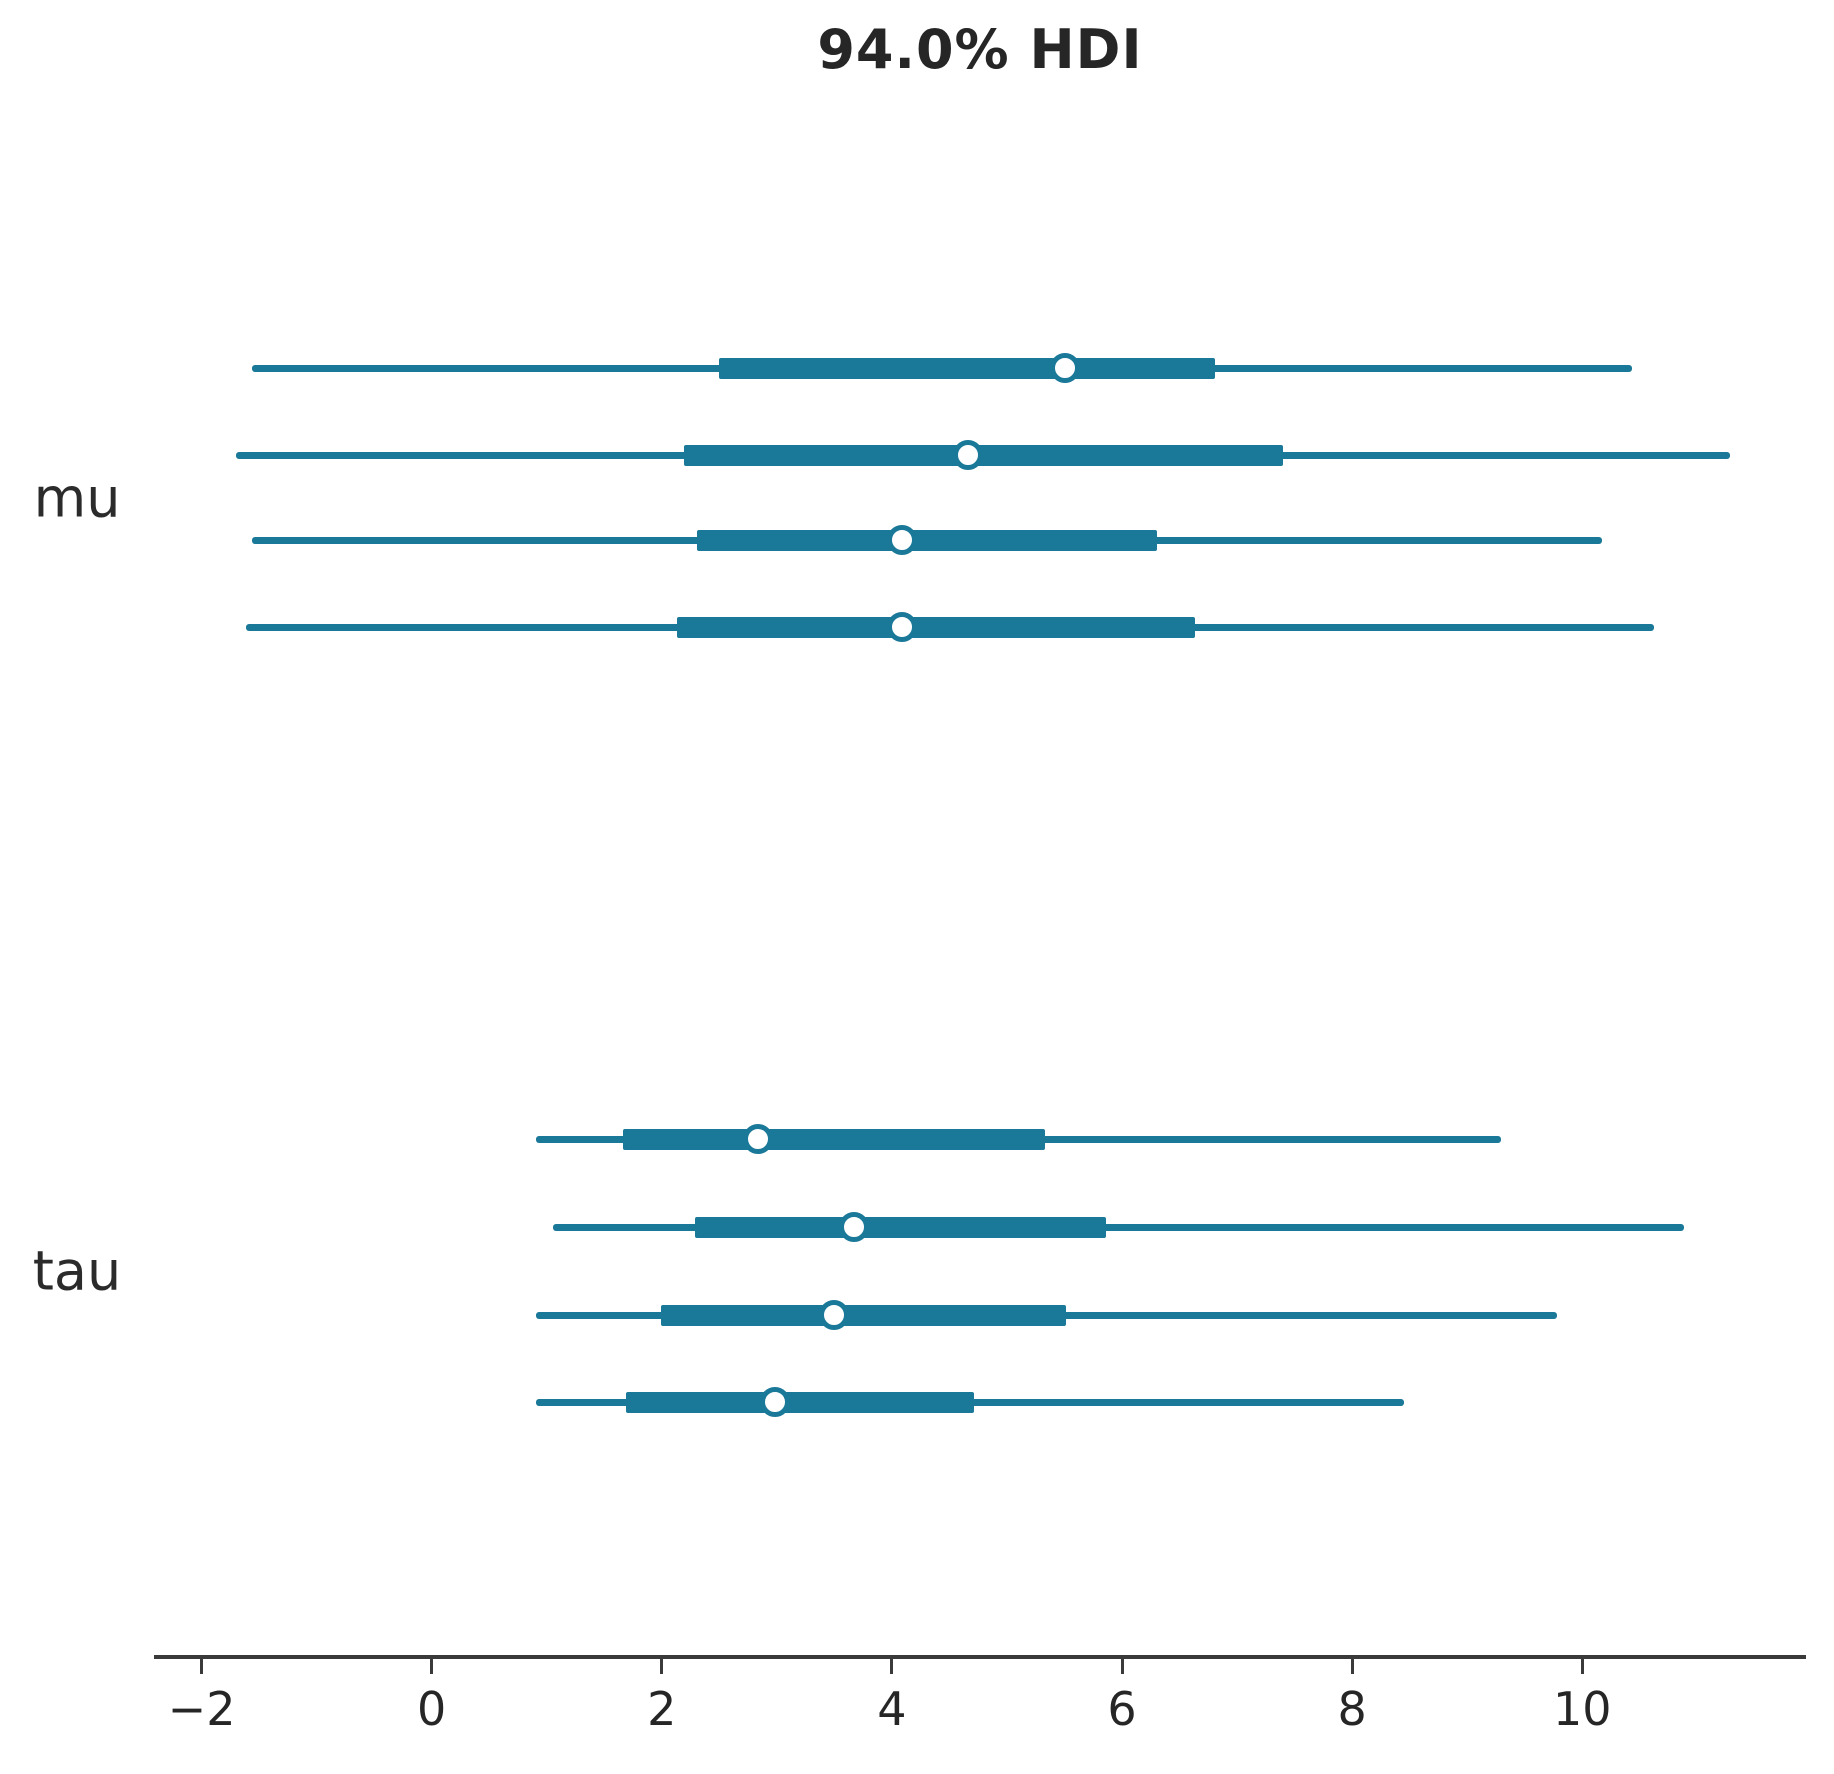 The height and width of the screenshot is (1774, 1834). Describe the element at coordinates (863, 1315) in the screenshot. I see `quartile-band-tau-chain2` at that location.